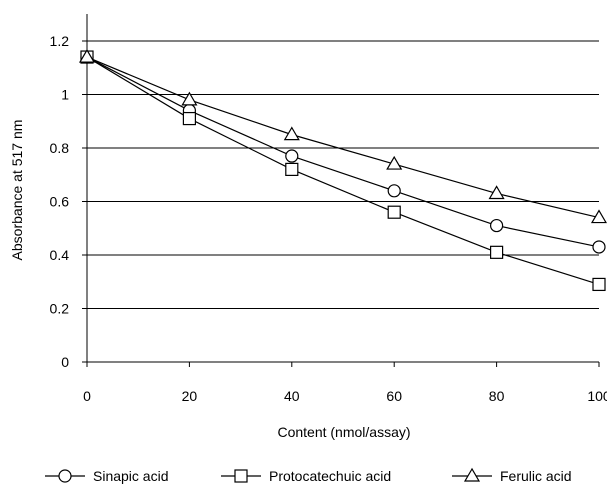 This screenshot has height=488, width=607. What do you see at coordinates (60, 255) in the screenshot?
I see `y-tick-label: 0.4` at bounding box center [60, 255].